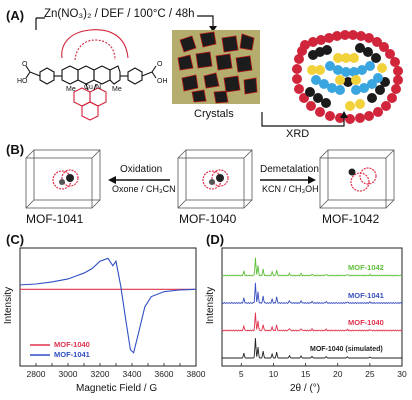 This screenshot has width=412, height=400. What do you see at coordinates (119, 14) in the screenshot?
I see `synthesis-conditions: Zn(NO₃)₂ / DEF / 100°C / 48h` at bounding box center [119, 14].